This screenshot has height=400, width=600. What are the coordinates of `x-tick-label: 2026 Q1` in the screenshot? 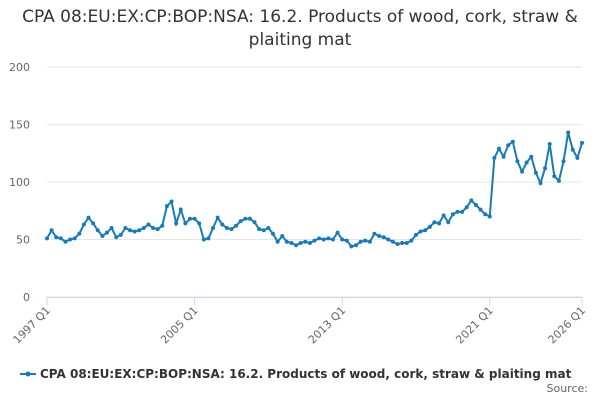 It's located at (567, 325).